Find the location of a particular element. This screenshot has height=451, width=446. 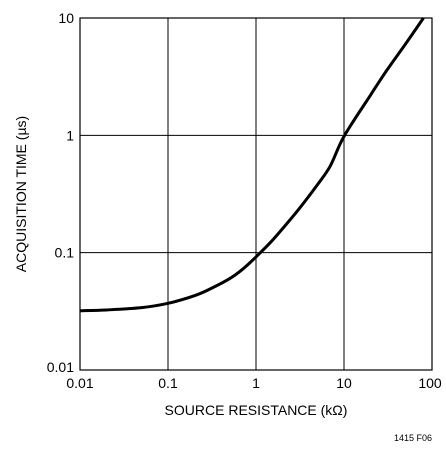

x-tick-labels: 0.01 0.1 1 10 100 is located at coordinates (254, 383).